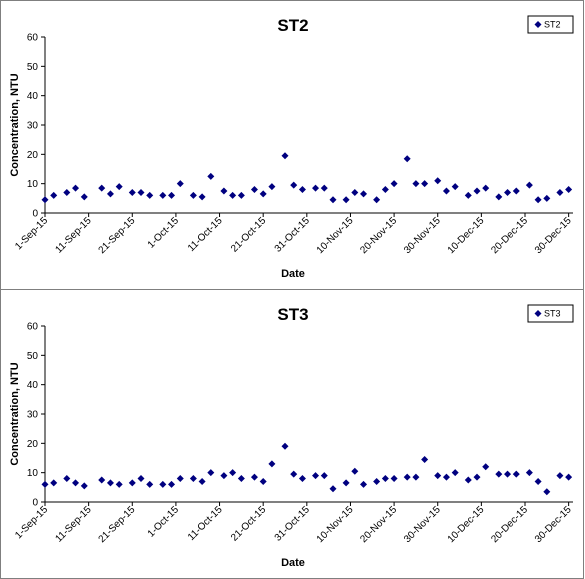 Image resolution: width=585 pixels, height=579 pixels. Describe the element at coordinates (422, 524) in the screenshot. I see `x-tick-label: 30-Nov-15` at that location.